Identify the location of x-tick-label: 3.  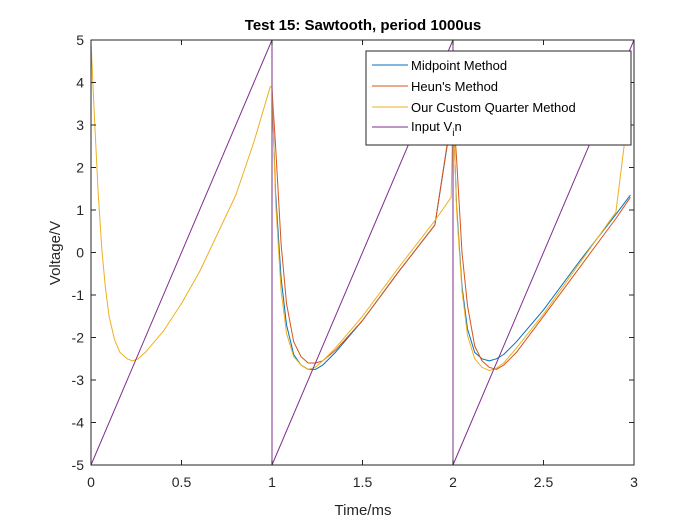
(634, 482).